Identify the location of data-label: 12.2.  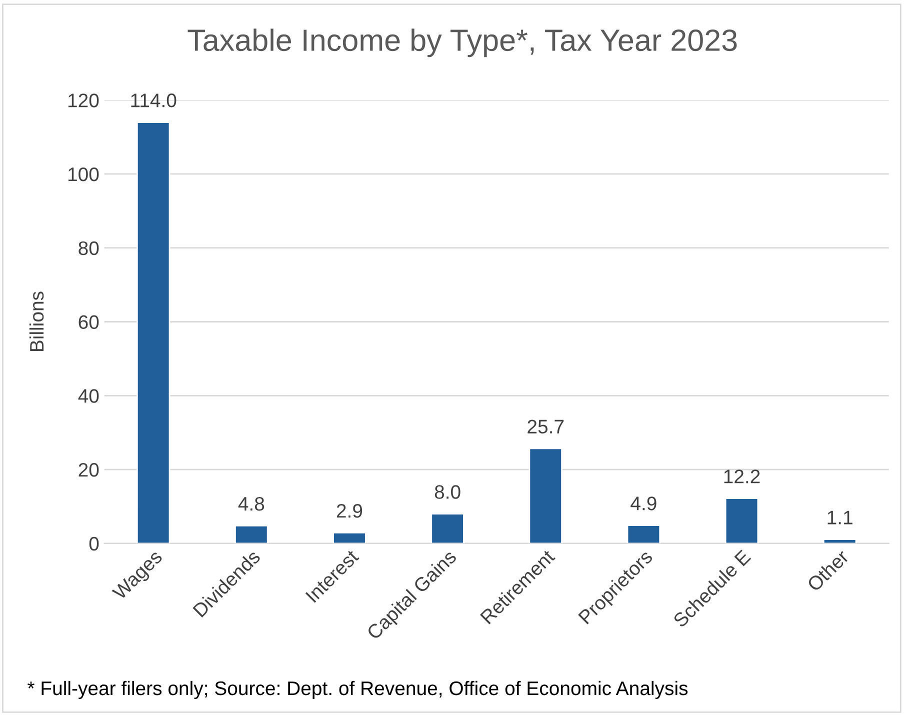
(742, 477).